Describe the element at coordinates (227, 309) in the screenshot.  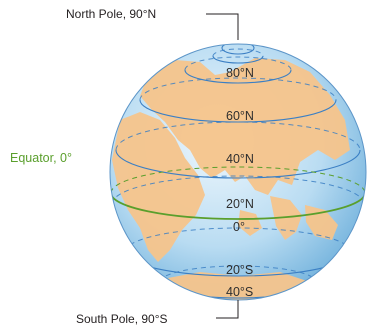
I see `south-pole-leader` at that location.